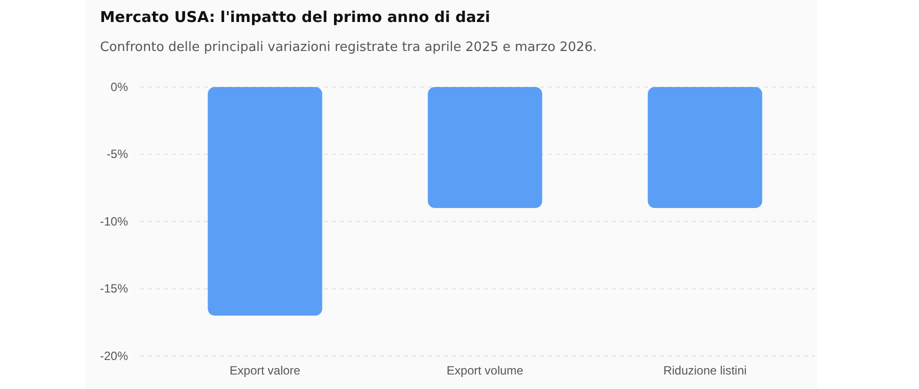 Image resolution: width=919 pixels, height=389 pixels. I want to click on chart-subtitle: Confronto delle principali variazioni registrate tra aprile 2025 e marzo 2026., so click(348, 47).